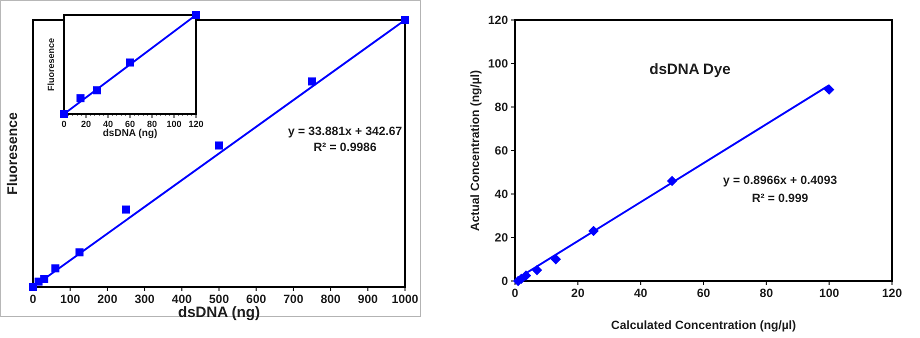 Image resolution: width=920 pixels, height=338 pixels. I want to click on y-tick-label: 20, so click(501, 237).